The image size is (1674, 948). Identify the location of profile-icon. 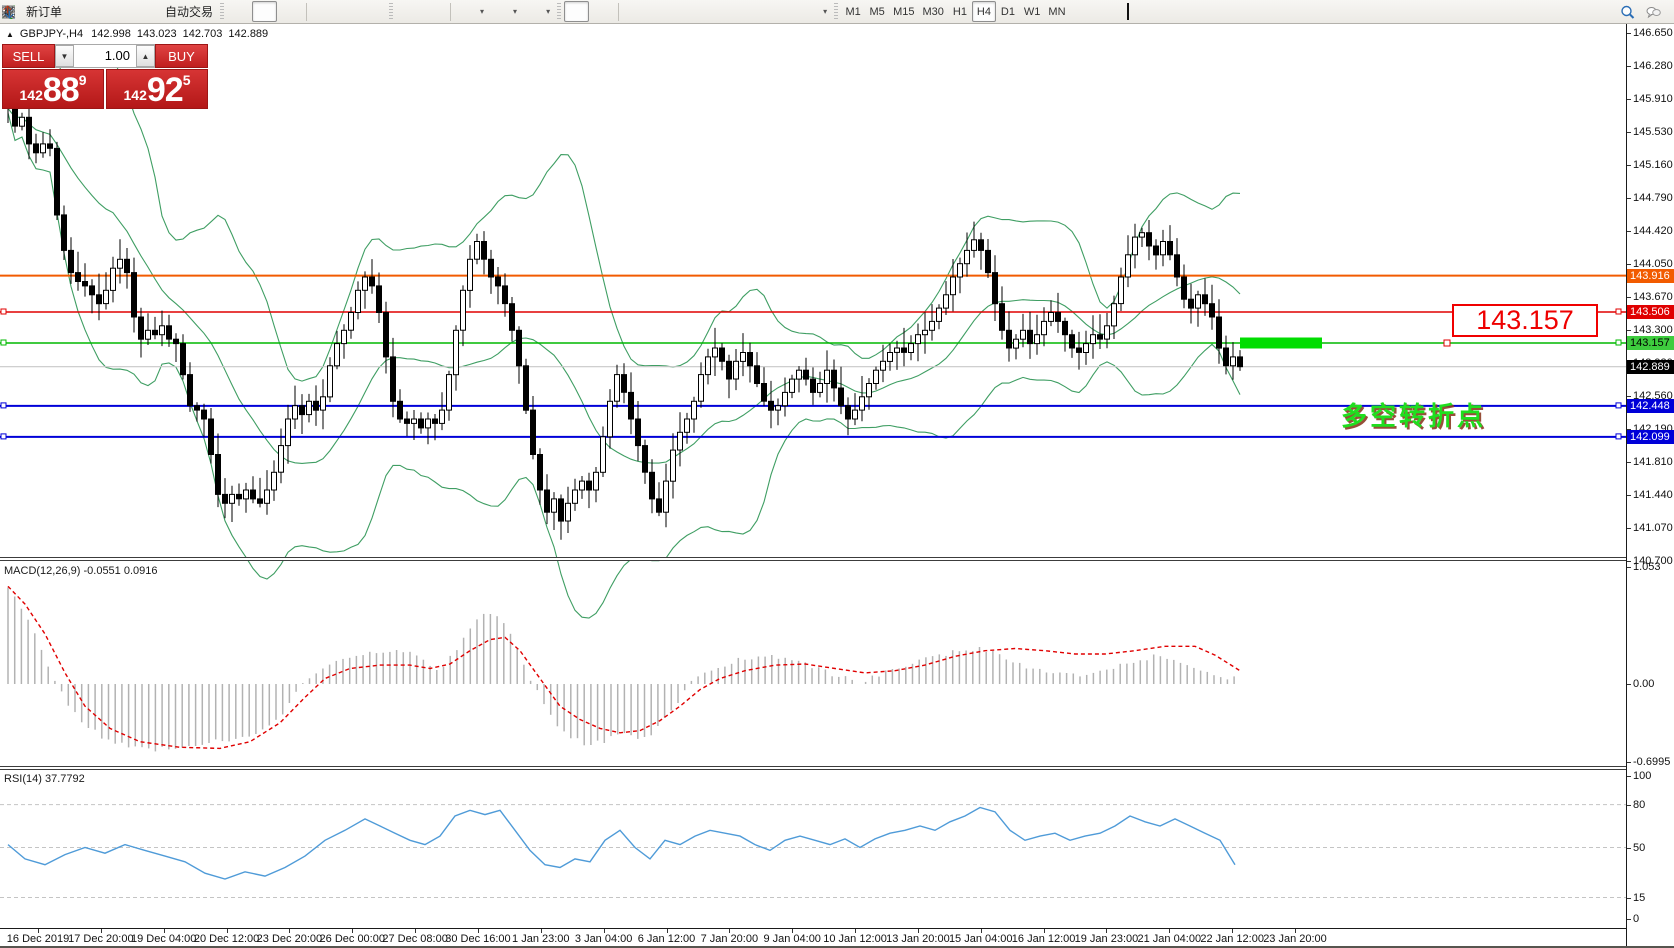
(57, 12).